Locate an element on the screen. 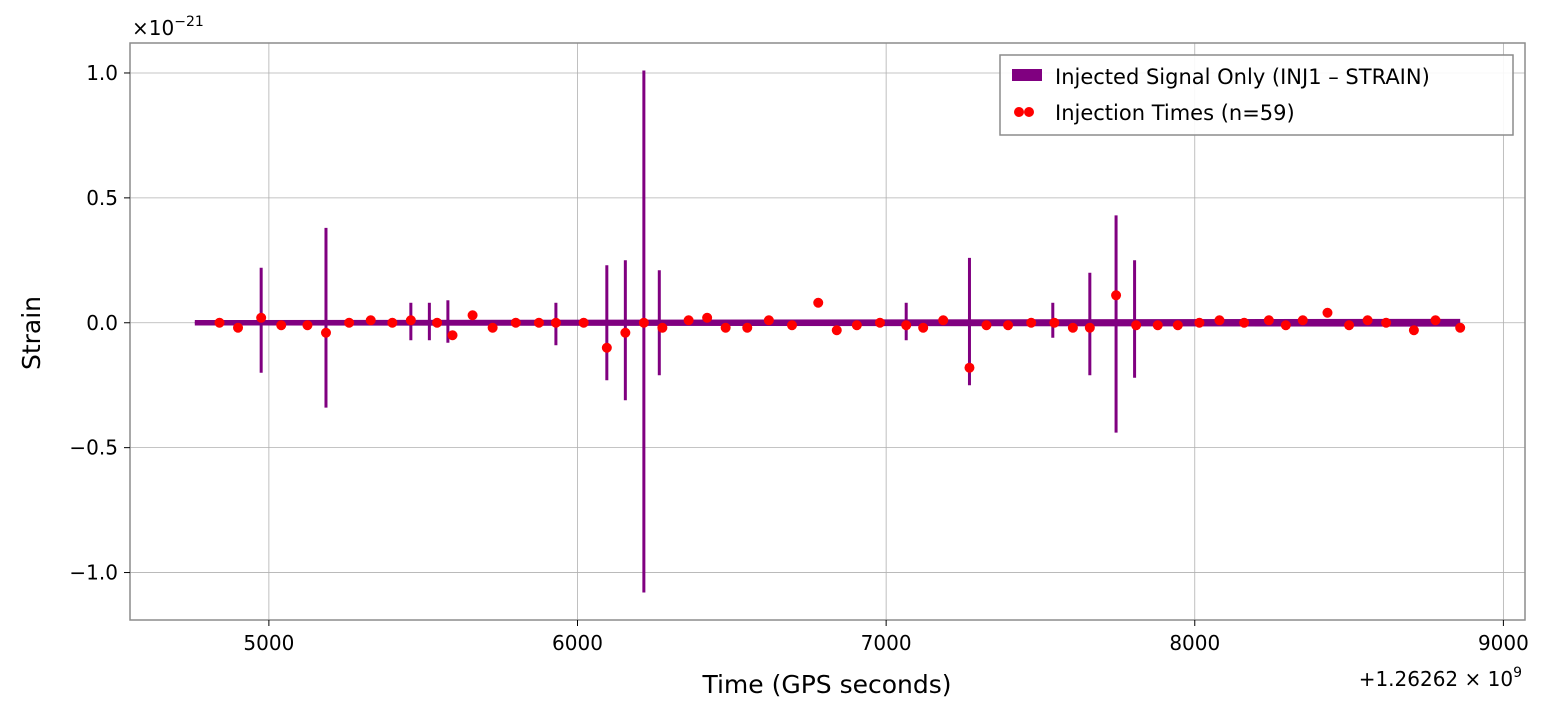 This screenshot has width=1550, height=713. injection-points is located at coordinates (840, 331).